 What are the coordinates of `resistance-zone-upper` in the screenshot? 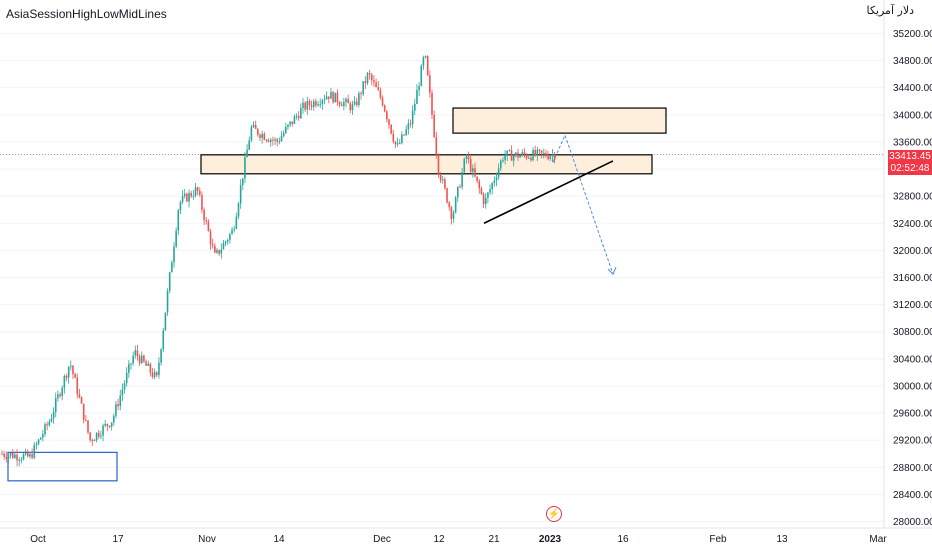 It's located at (559, 120).